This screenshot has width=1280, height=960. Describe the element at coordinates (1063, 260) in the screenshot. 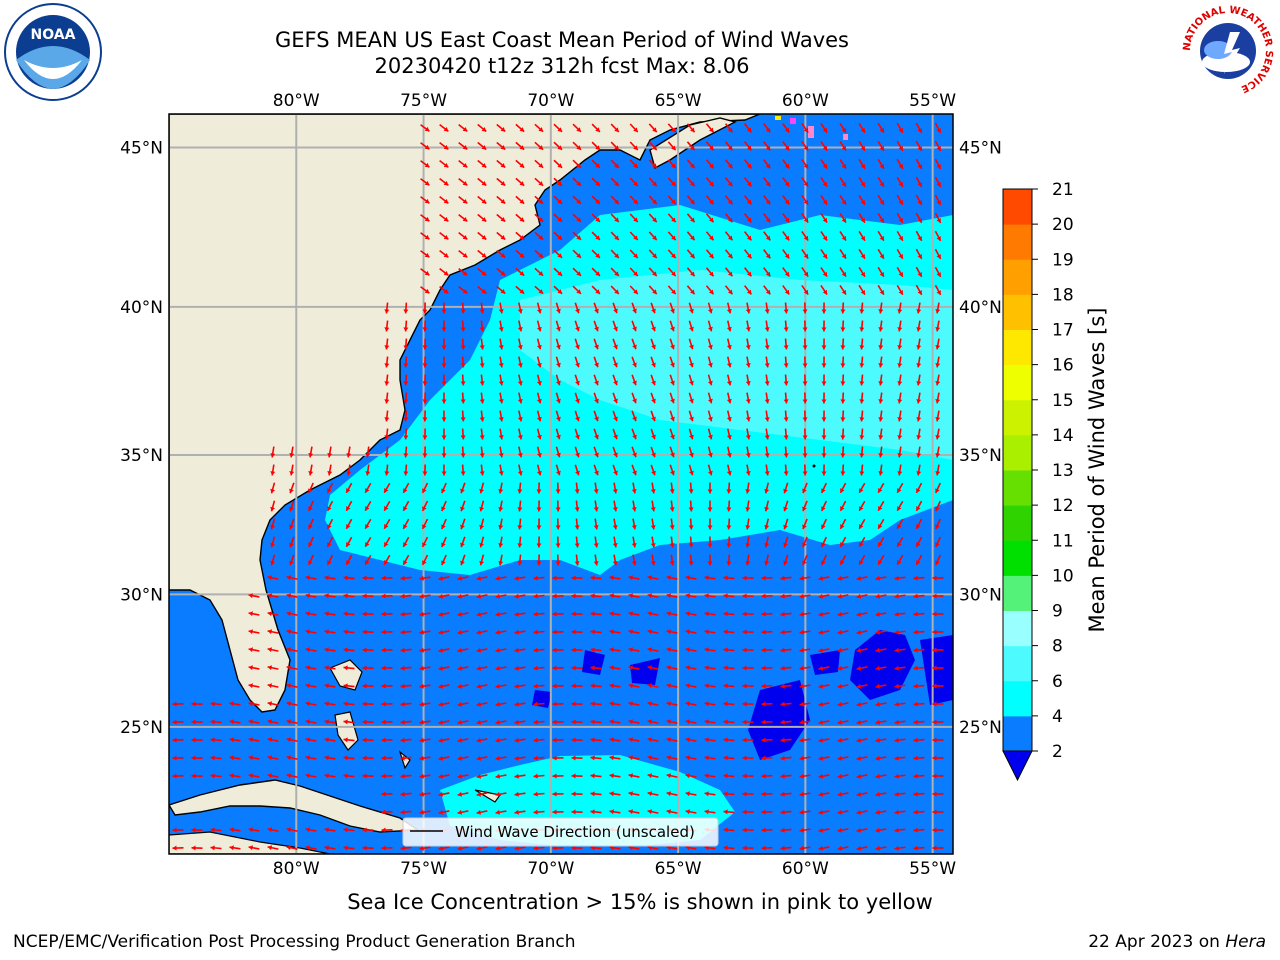

I see `colorbar-tick-label: 19` at that location.